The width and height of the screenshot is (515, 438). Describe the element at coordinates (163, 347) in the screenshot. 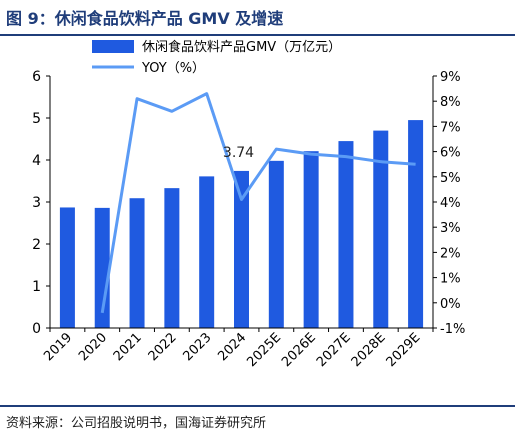

I see `x-axis-tick-label: 2022` at that location.